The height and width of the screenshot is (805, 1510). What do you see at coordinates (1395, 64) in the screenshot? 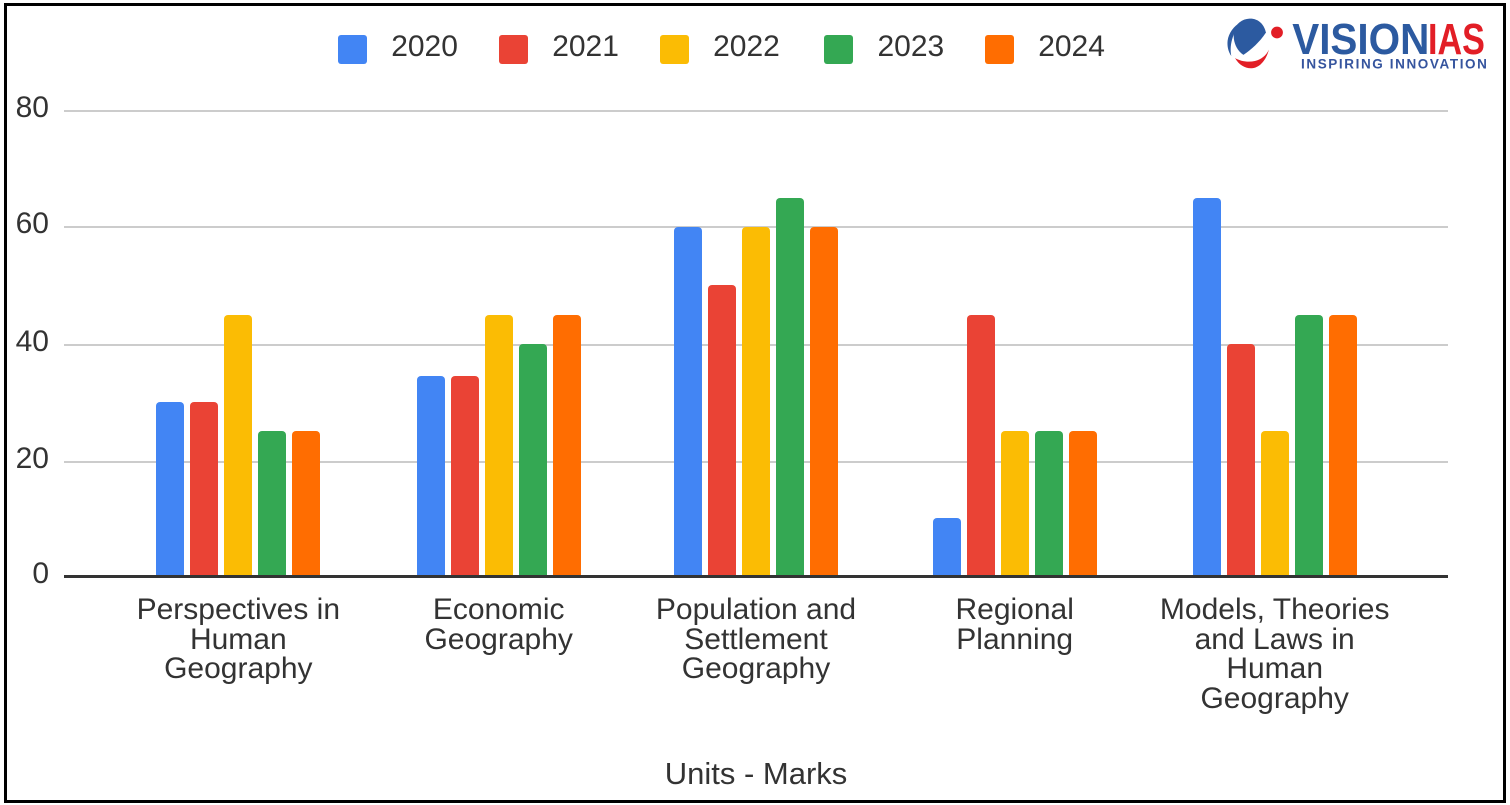
I see `svg-text: INSPIRING INNOVATION` at bounding box center [1395, 64].